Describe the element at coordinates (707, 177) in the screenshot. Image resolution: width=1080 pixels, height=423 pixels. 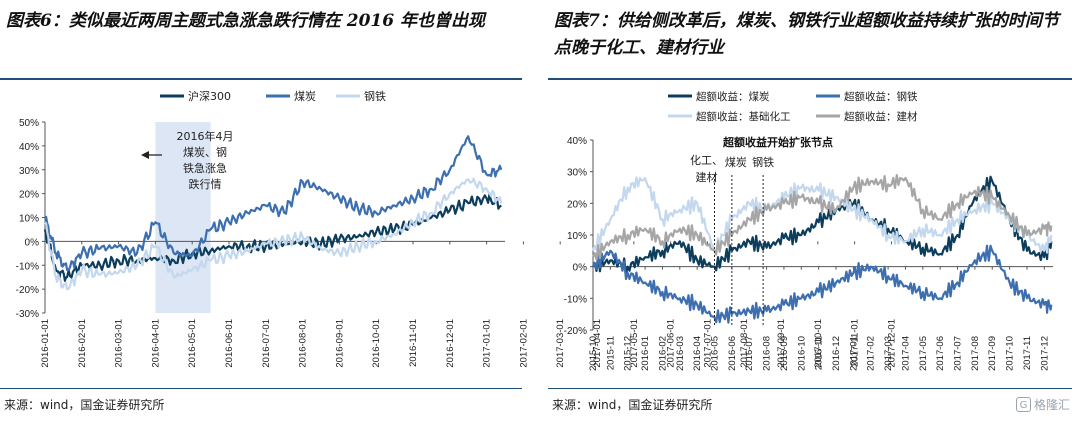
I see `marker-label: 建材` at that location.